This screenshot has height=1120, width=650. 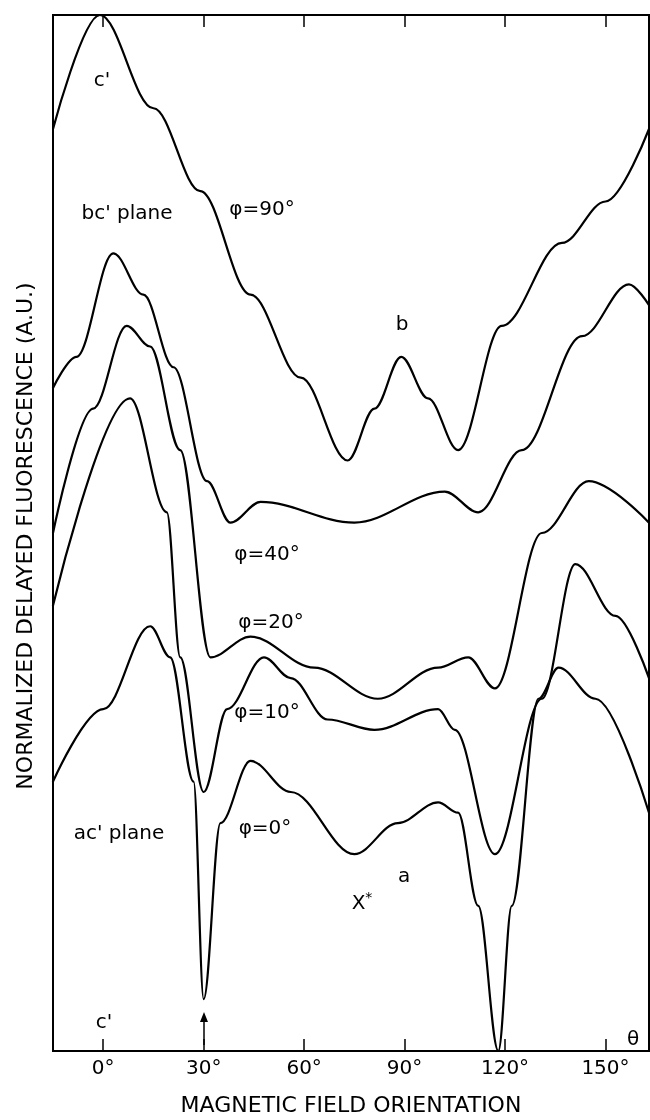 What do you see at coordinates (605, 1067) in the screenshot?
I see `x-tick-label: 150°` at bounding box center [605, 1067].